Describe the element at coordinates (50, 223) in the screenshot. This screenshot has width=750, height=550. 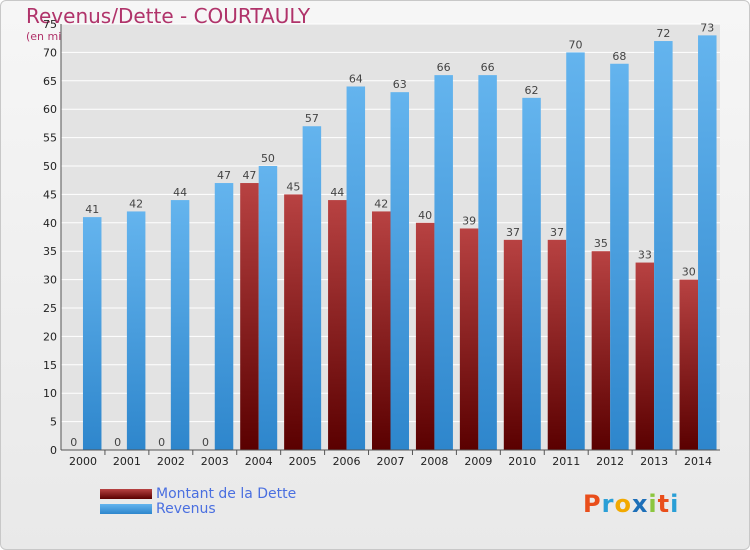
I see `y-tick-label: 40` at that location.